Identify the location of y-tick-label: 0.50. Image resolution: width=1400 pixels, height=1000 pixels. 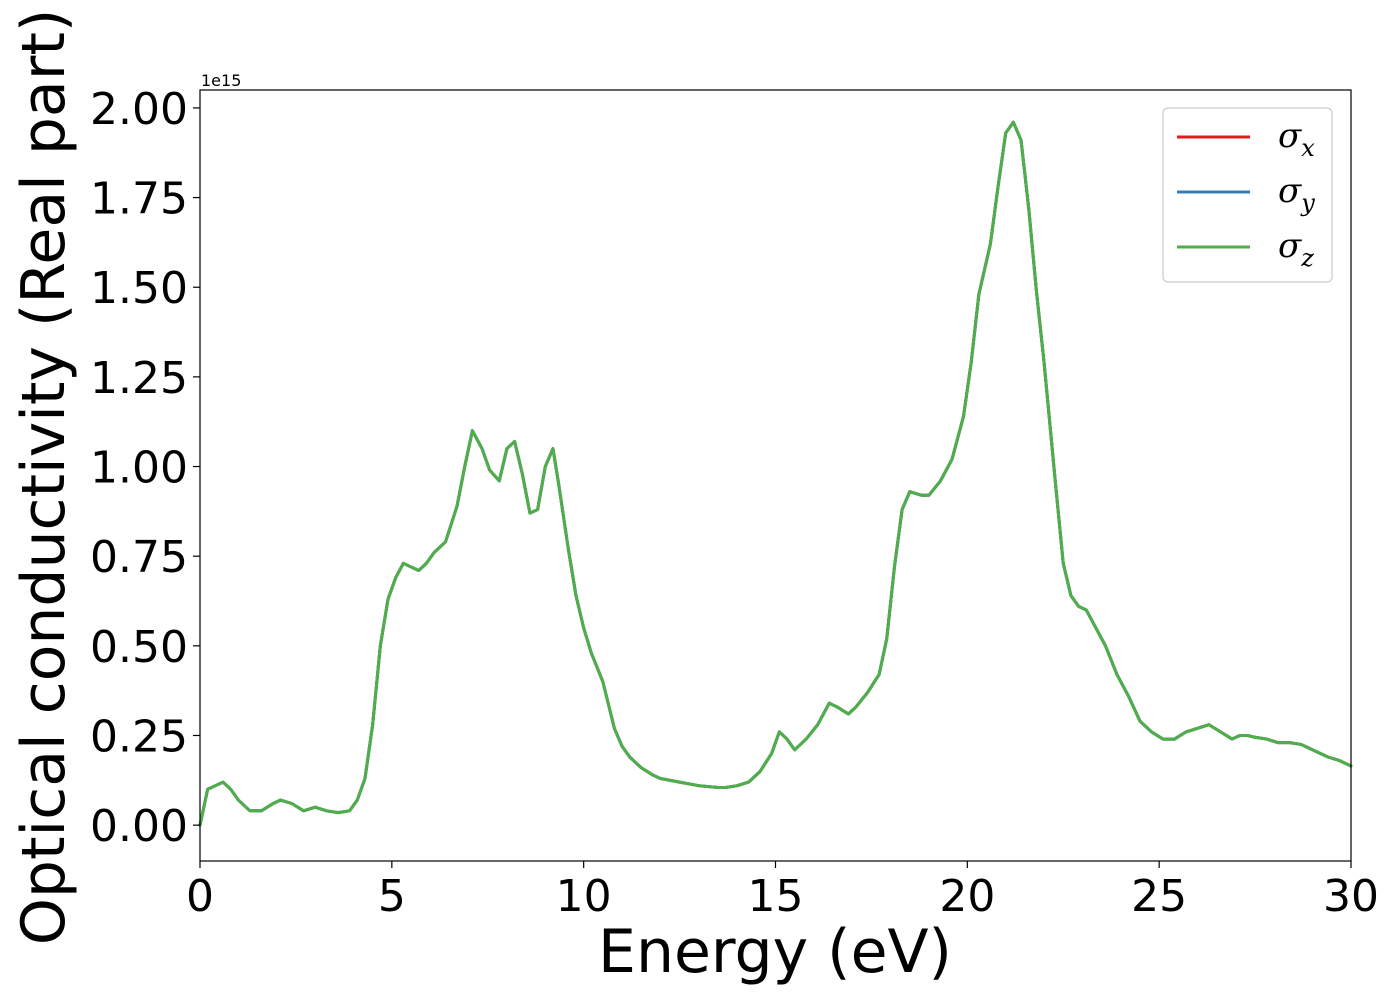
(139, 647).